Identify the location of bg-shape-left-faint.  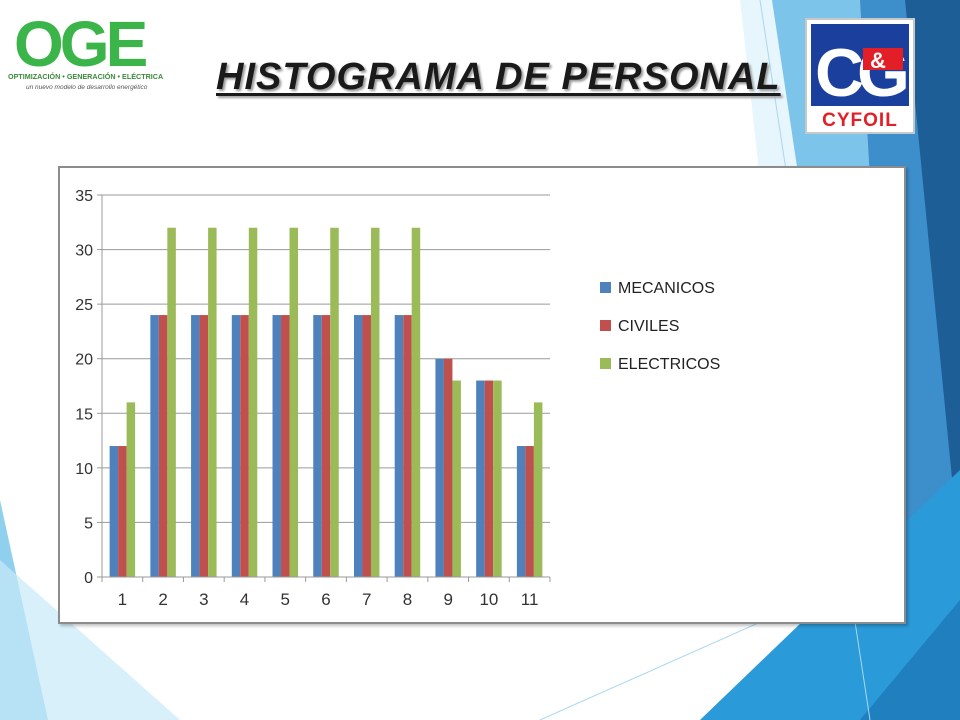
(90, 640).